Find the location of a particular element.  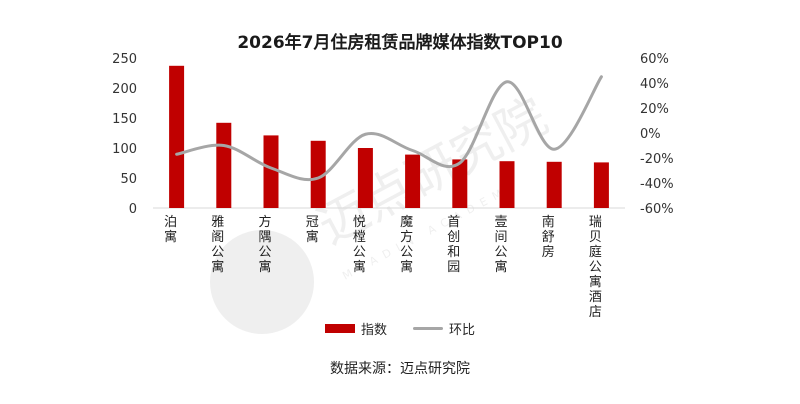

right-tick-label: 20% is located at coordinates (654, 109).